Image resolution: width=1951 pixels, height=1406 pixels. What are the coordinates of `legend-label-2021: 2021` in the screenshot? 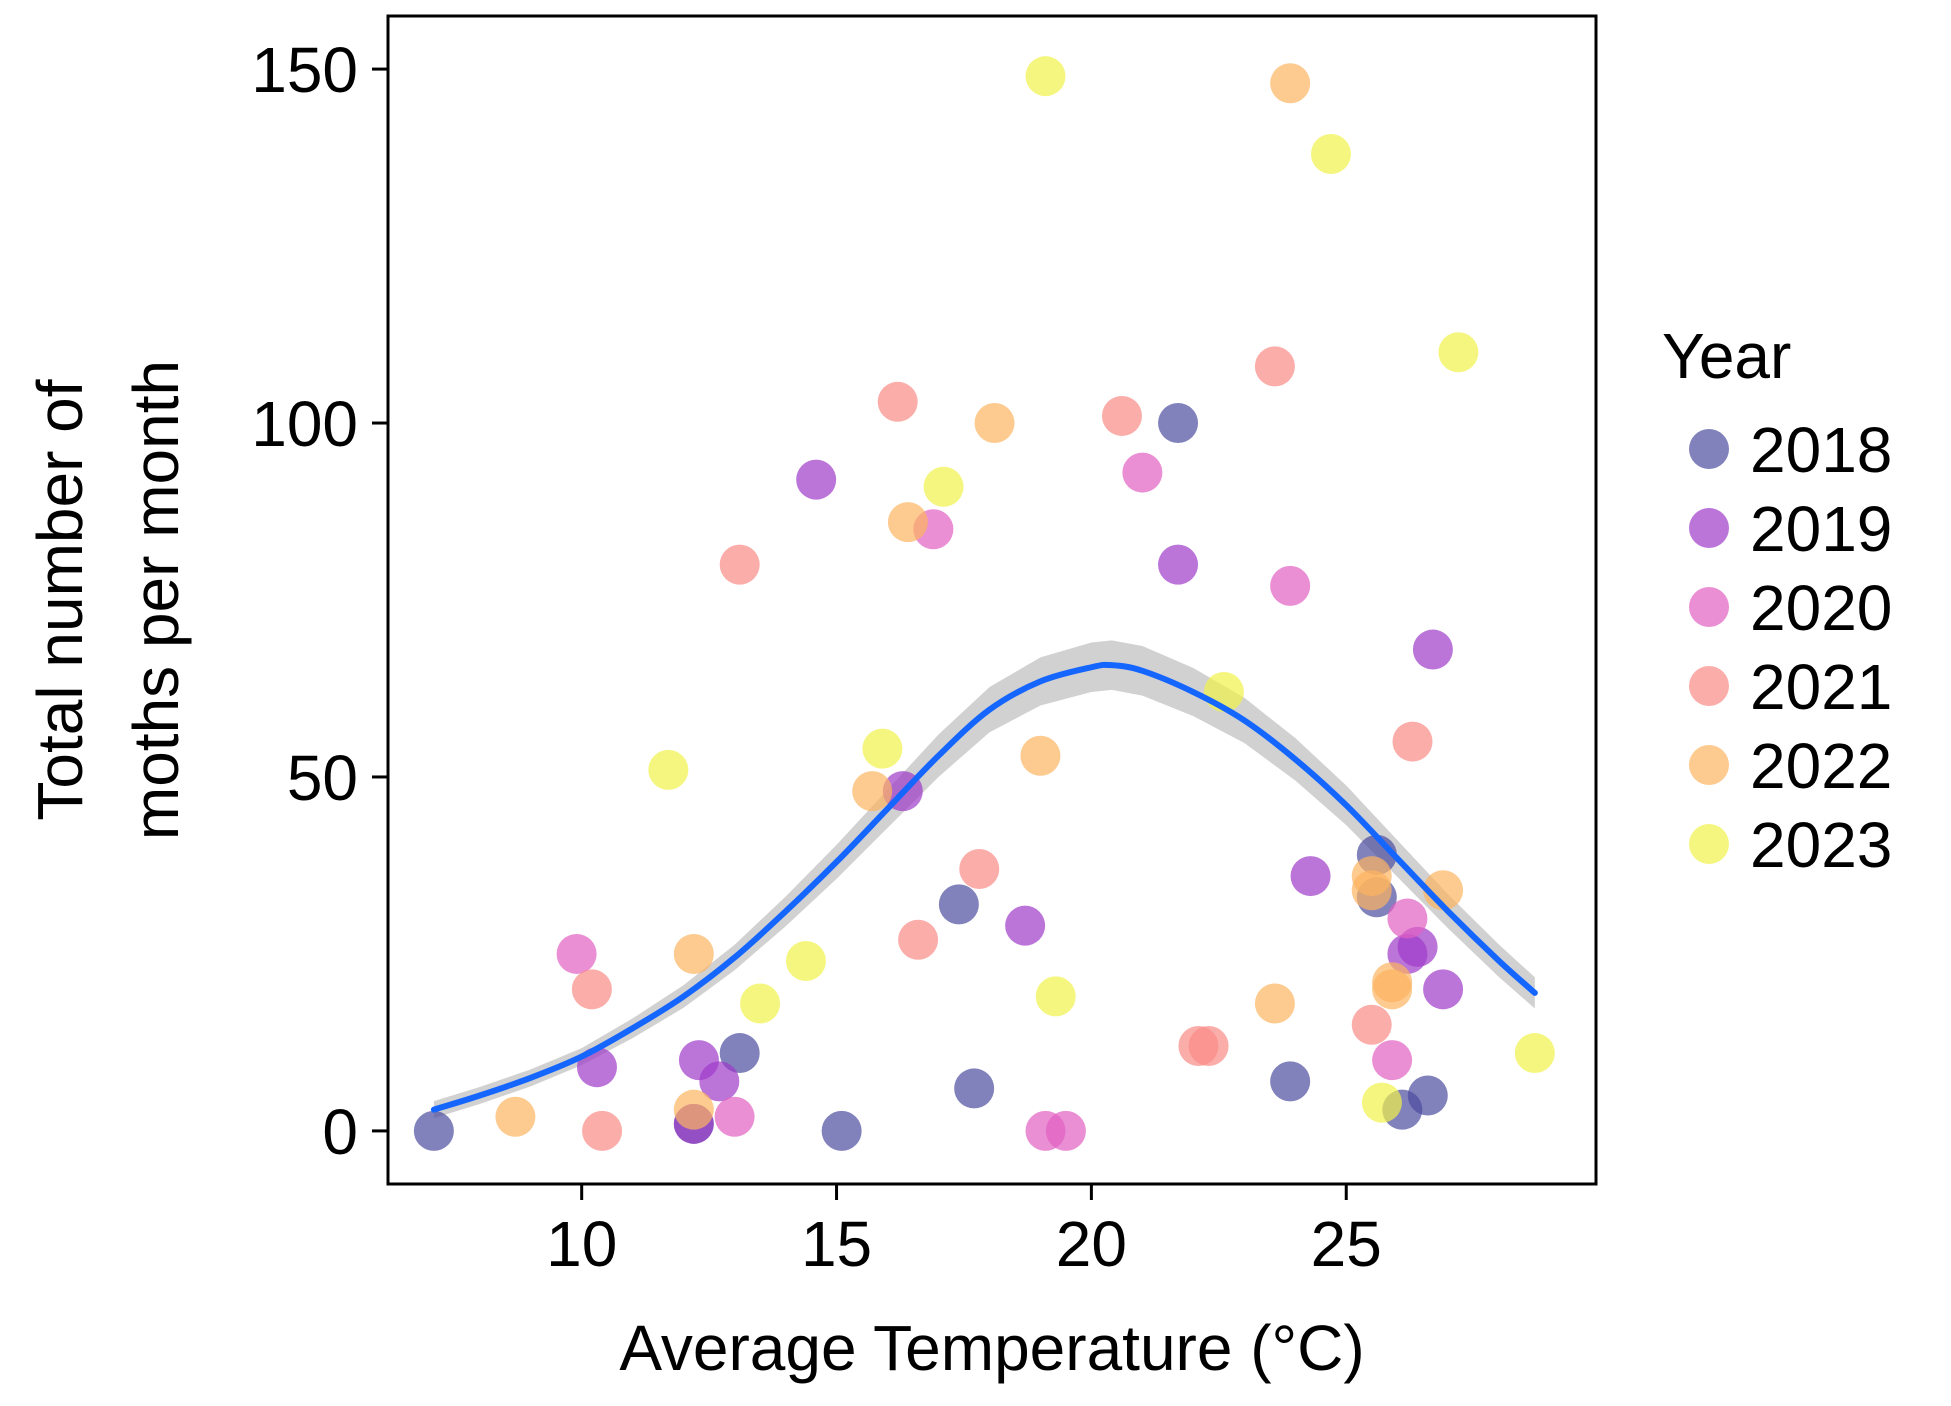 It's located at (1821, 687).